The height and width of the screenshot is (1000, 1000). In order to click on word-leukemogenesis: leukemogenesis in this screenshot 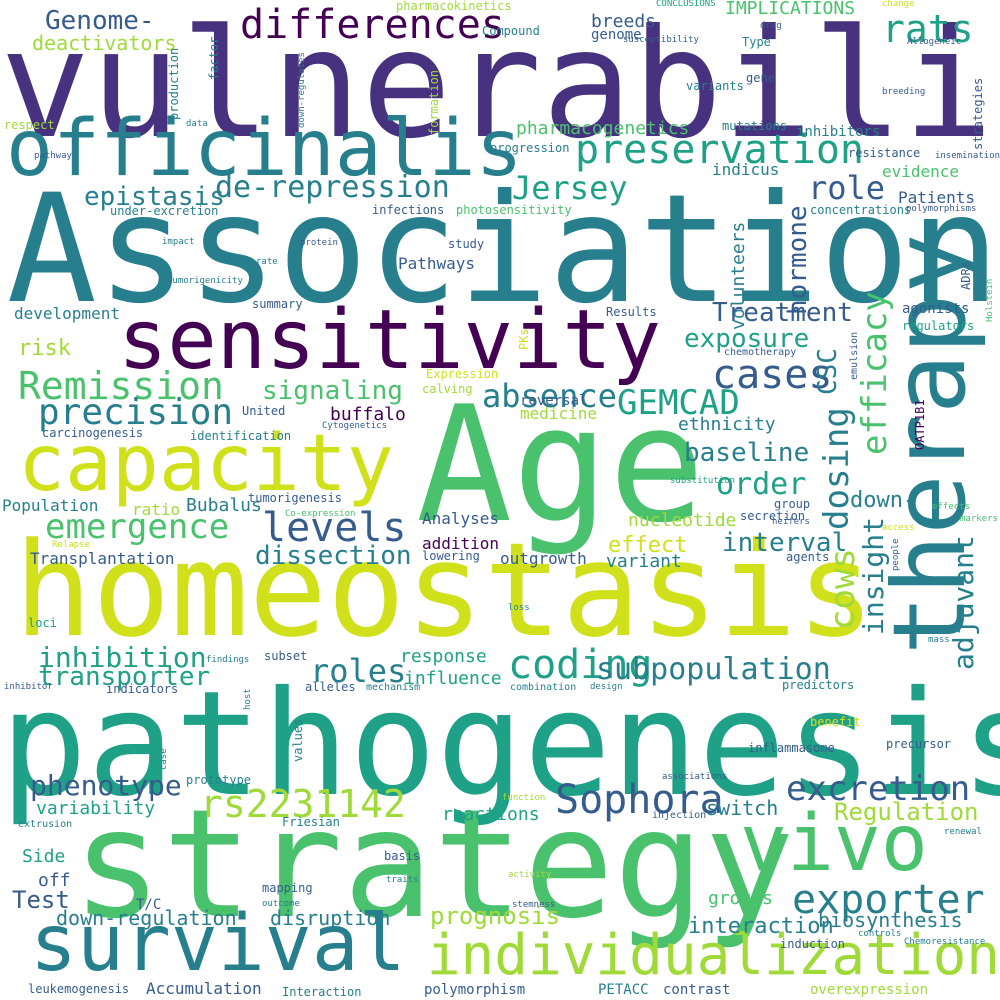, I will do `click(79, 989)`.